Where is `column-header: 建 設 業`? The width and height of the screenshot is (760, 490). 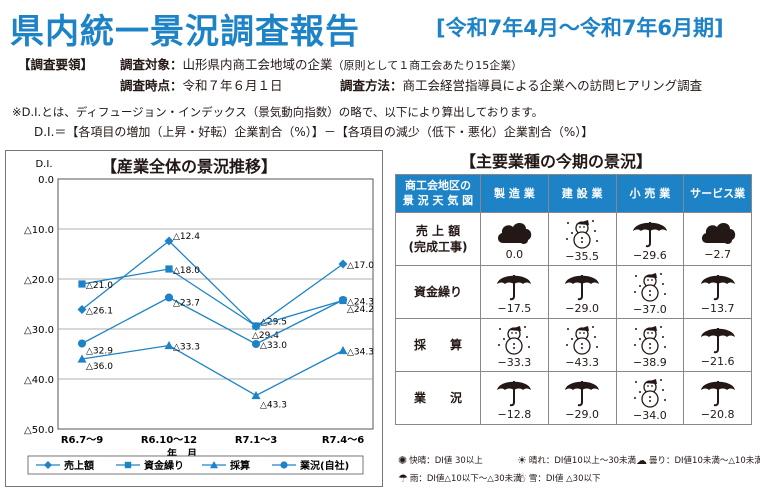
column-header: 建 設 業 is located at coordinates (582, 193).